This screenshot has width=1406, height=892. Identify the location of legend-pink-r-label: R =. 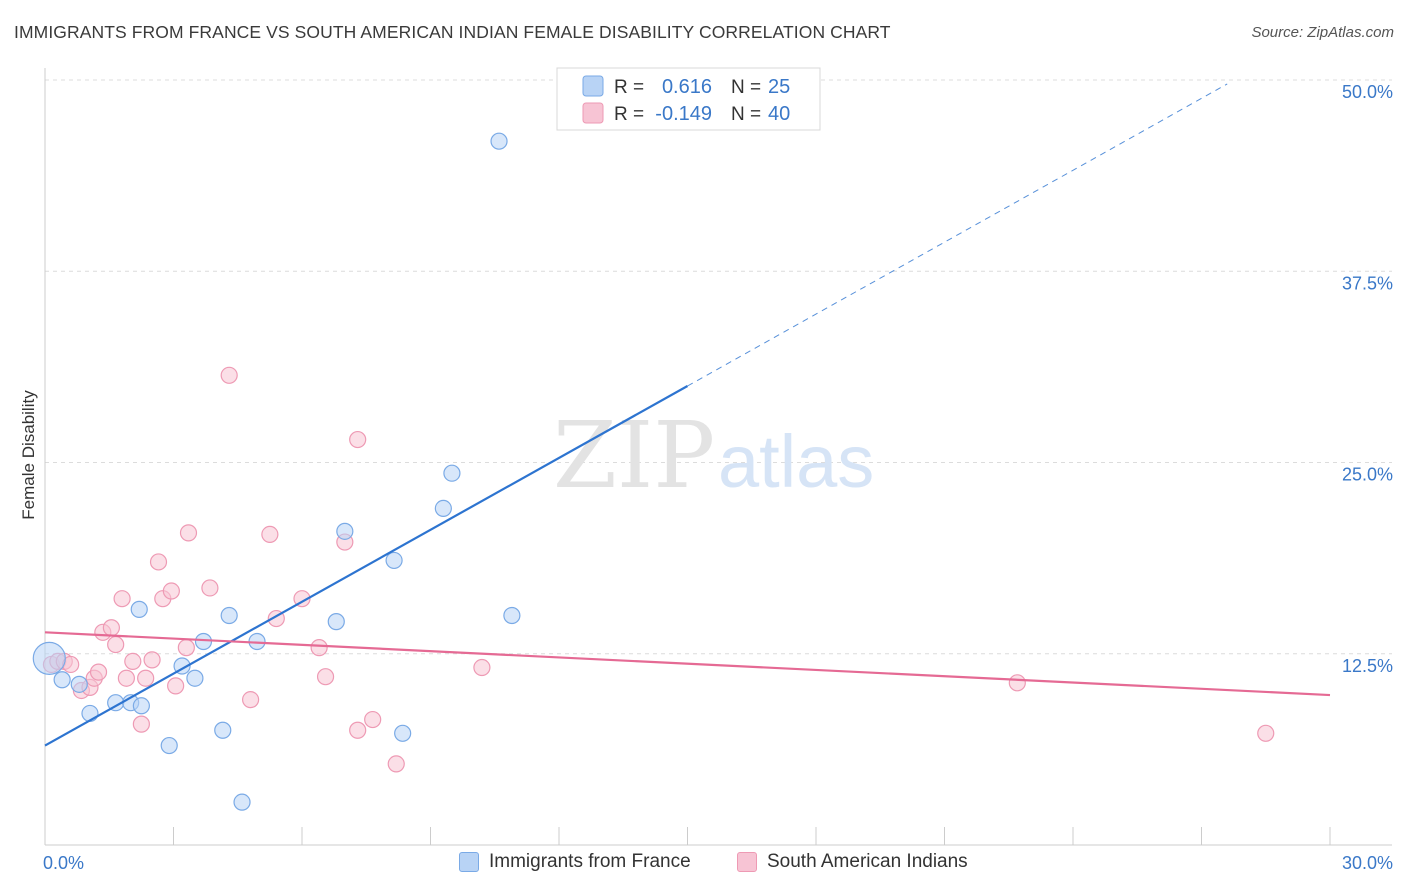
(629, 114).